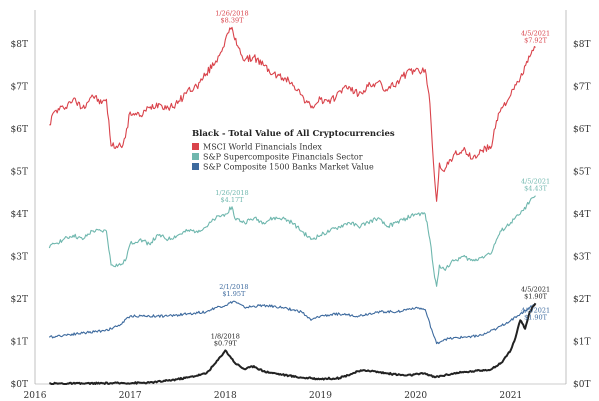  I want to click on annotation-value: $7.92T, so click(536, 40).